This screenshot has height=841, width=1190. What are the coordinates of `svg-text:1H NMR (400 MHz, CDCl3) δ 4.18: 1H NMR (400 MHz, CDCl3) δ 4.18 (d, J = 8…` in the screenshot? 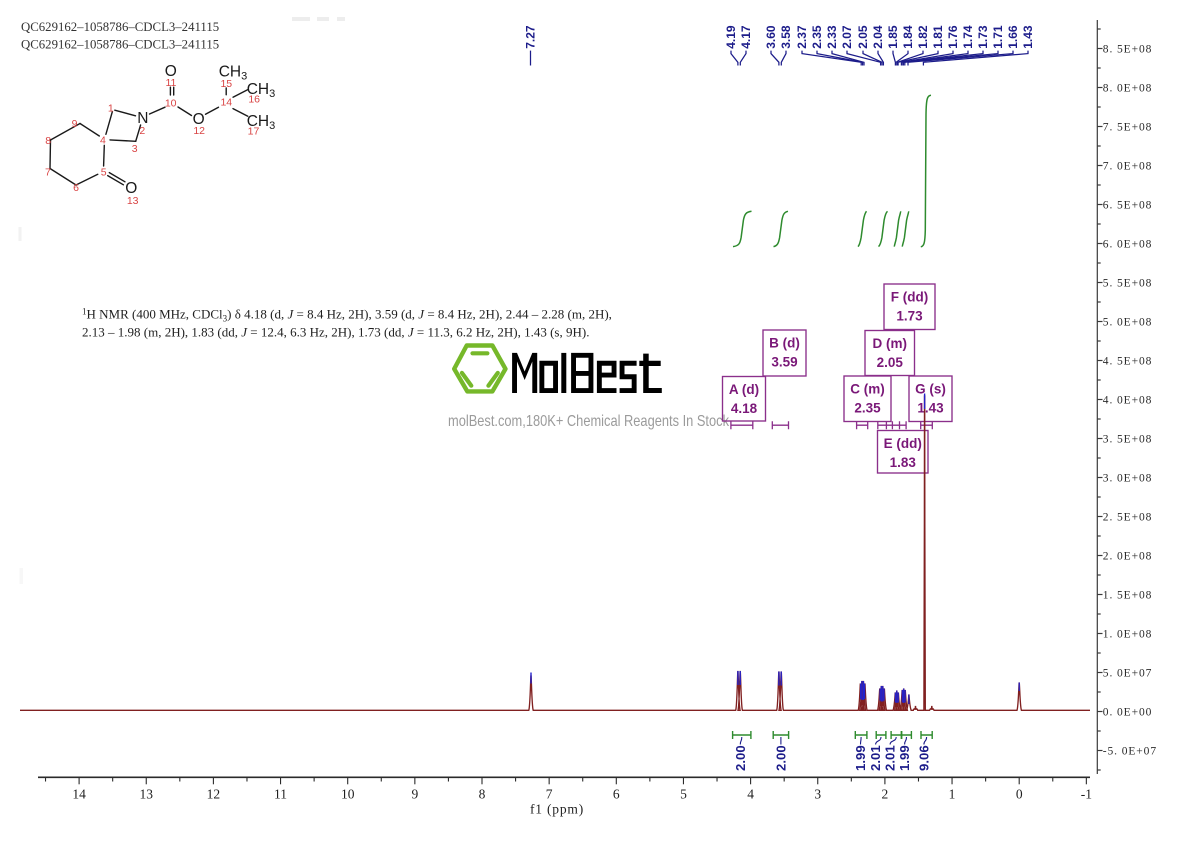 It's located at (347, 315).